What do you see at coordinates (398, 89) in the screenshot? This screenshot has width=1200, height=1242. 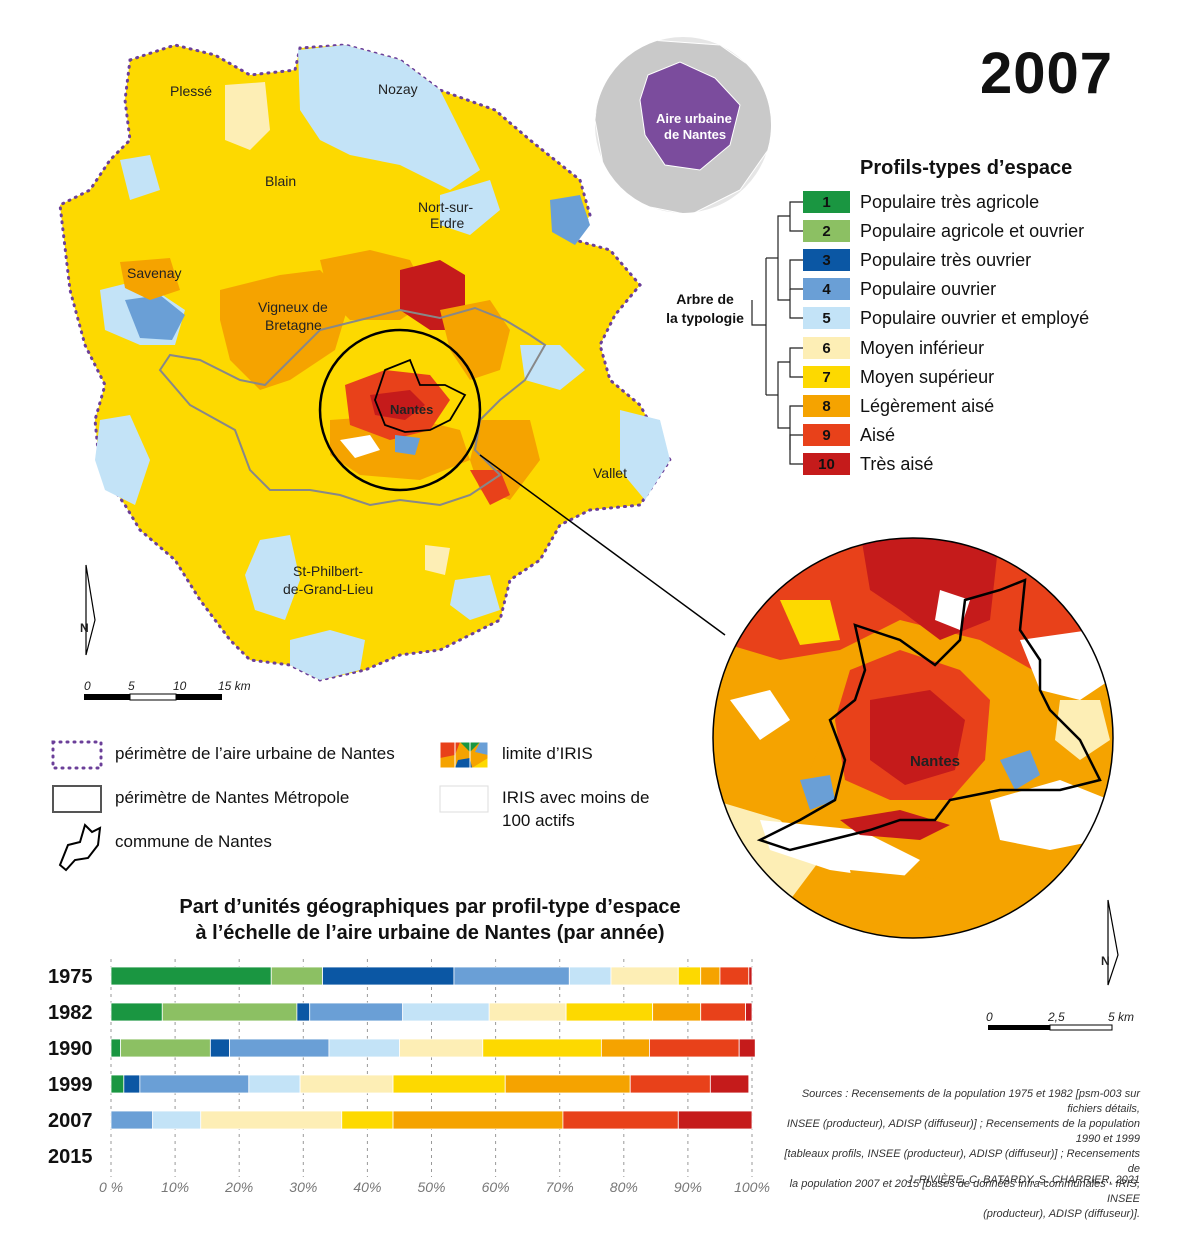 I see `place-label: Nozay` at bounding box center [398, 89].